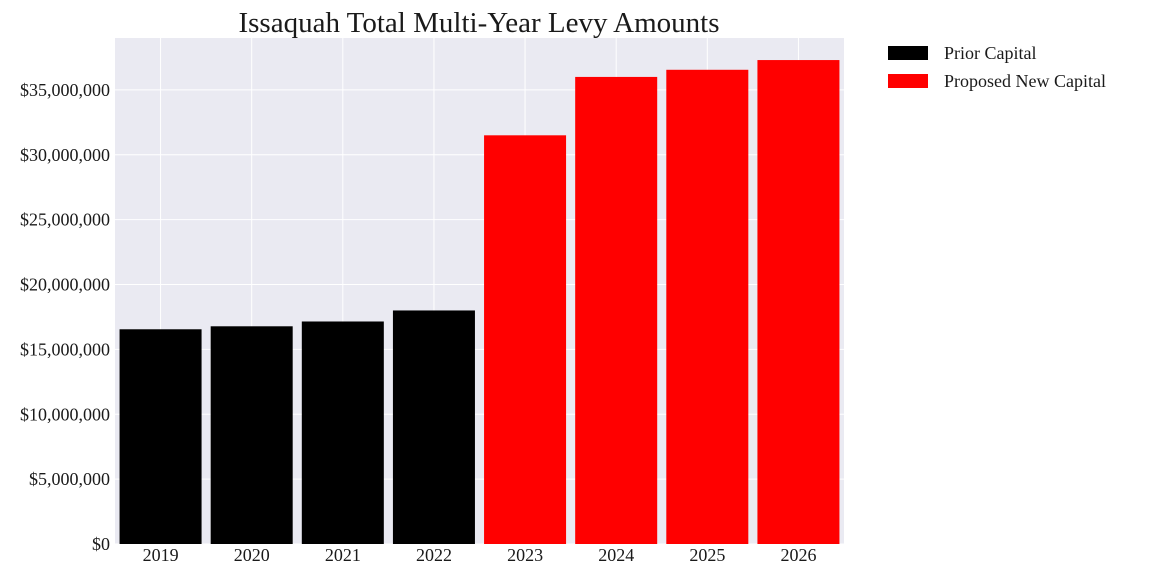 The width and height of the screenshot is (1152, 576). I want to click on bar-2023, so click(525, 340).